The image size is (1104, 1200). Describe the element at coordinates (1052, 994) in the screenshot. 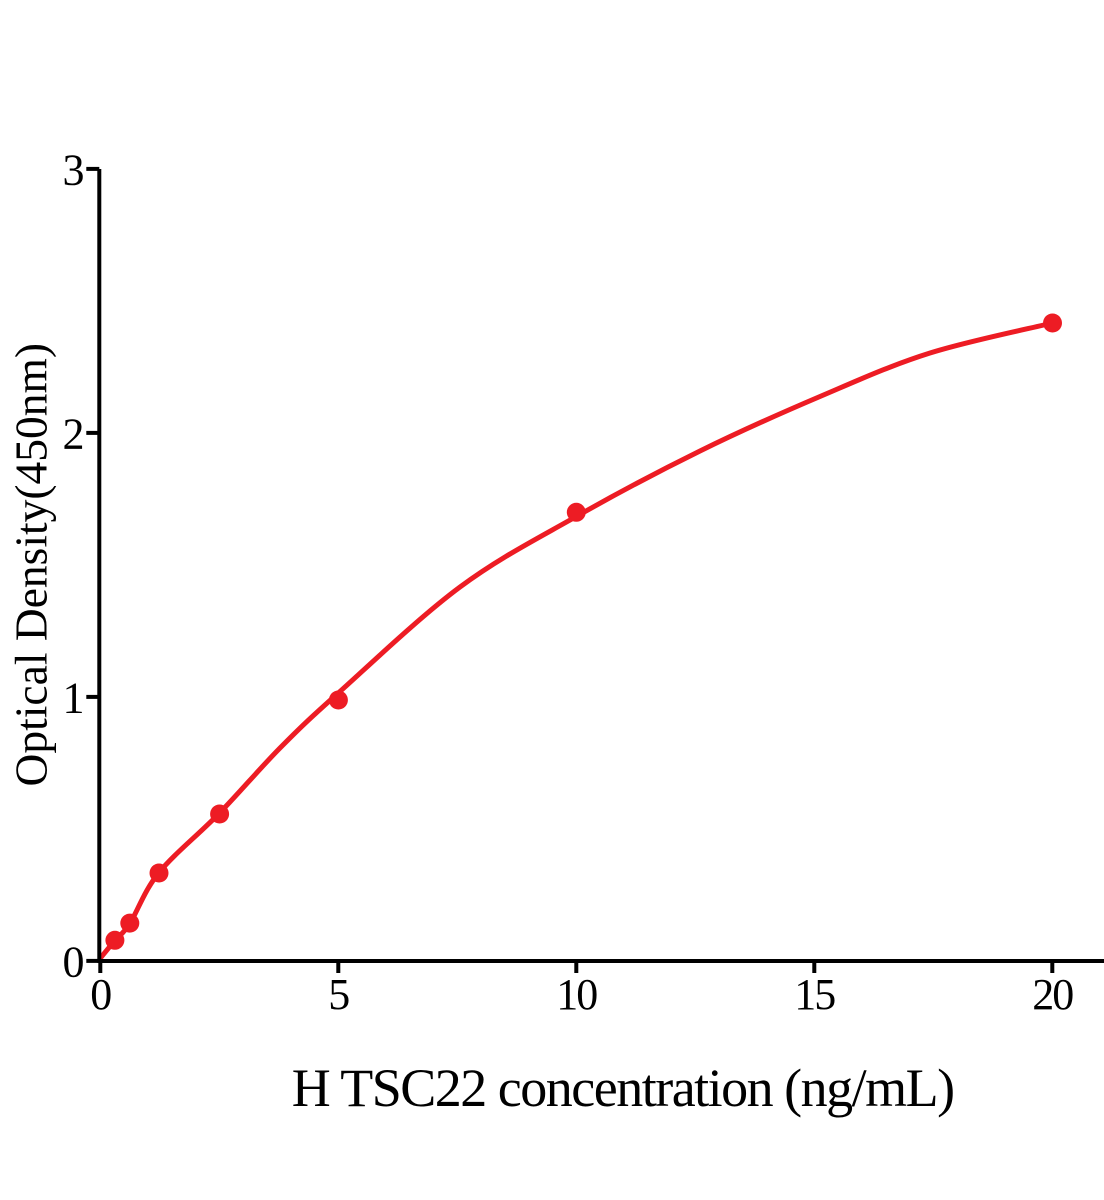

I see `svg-text: 20` at that location.